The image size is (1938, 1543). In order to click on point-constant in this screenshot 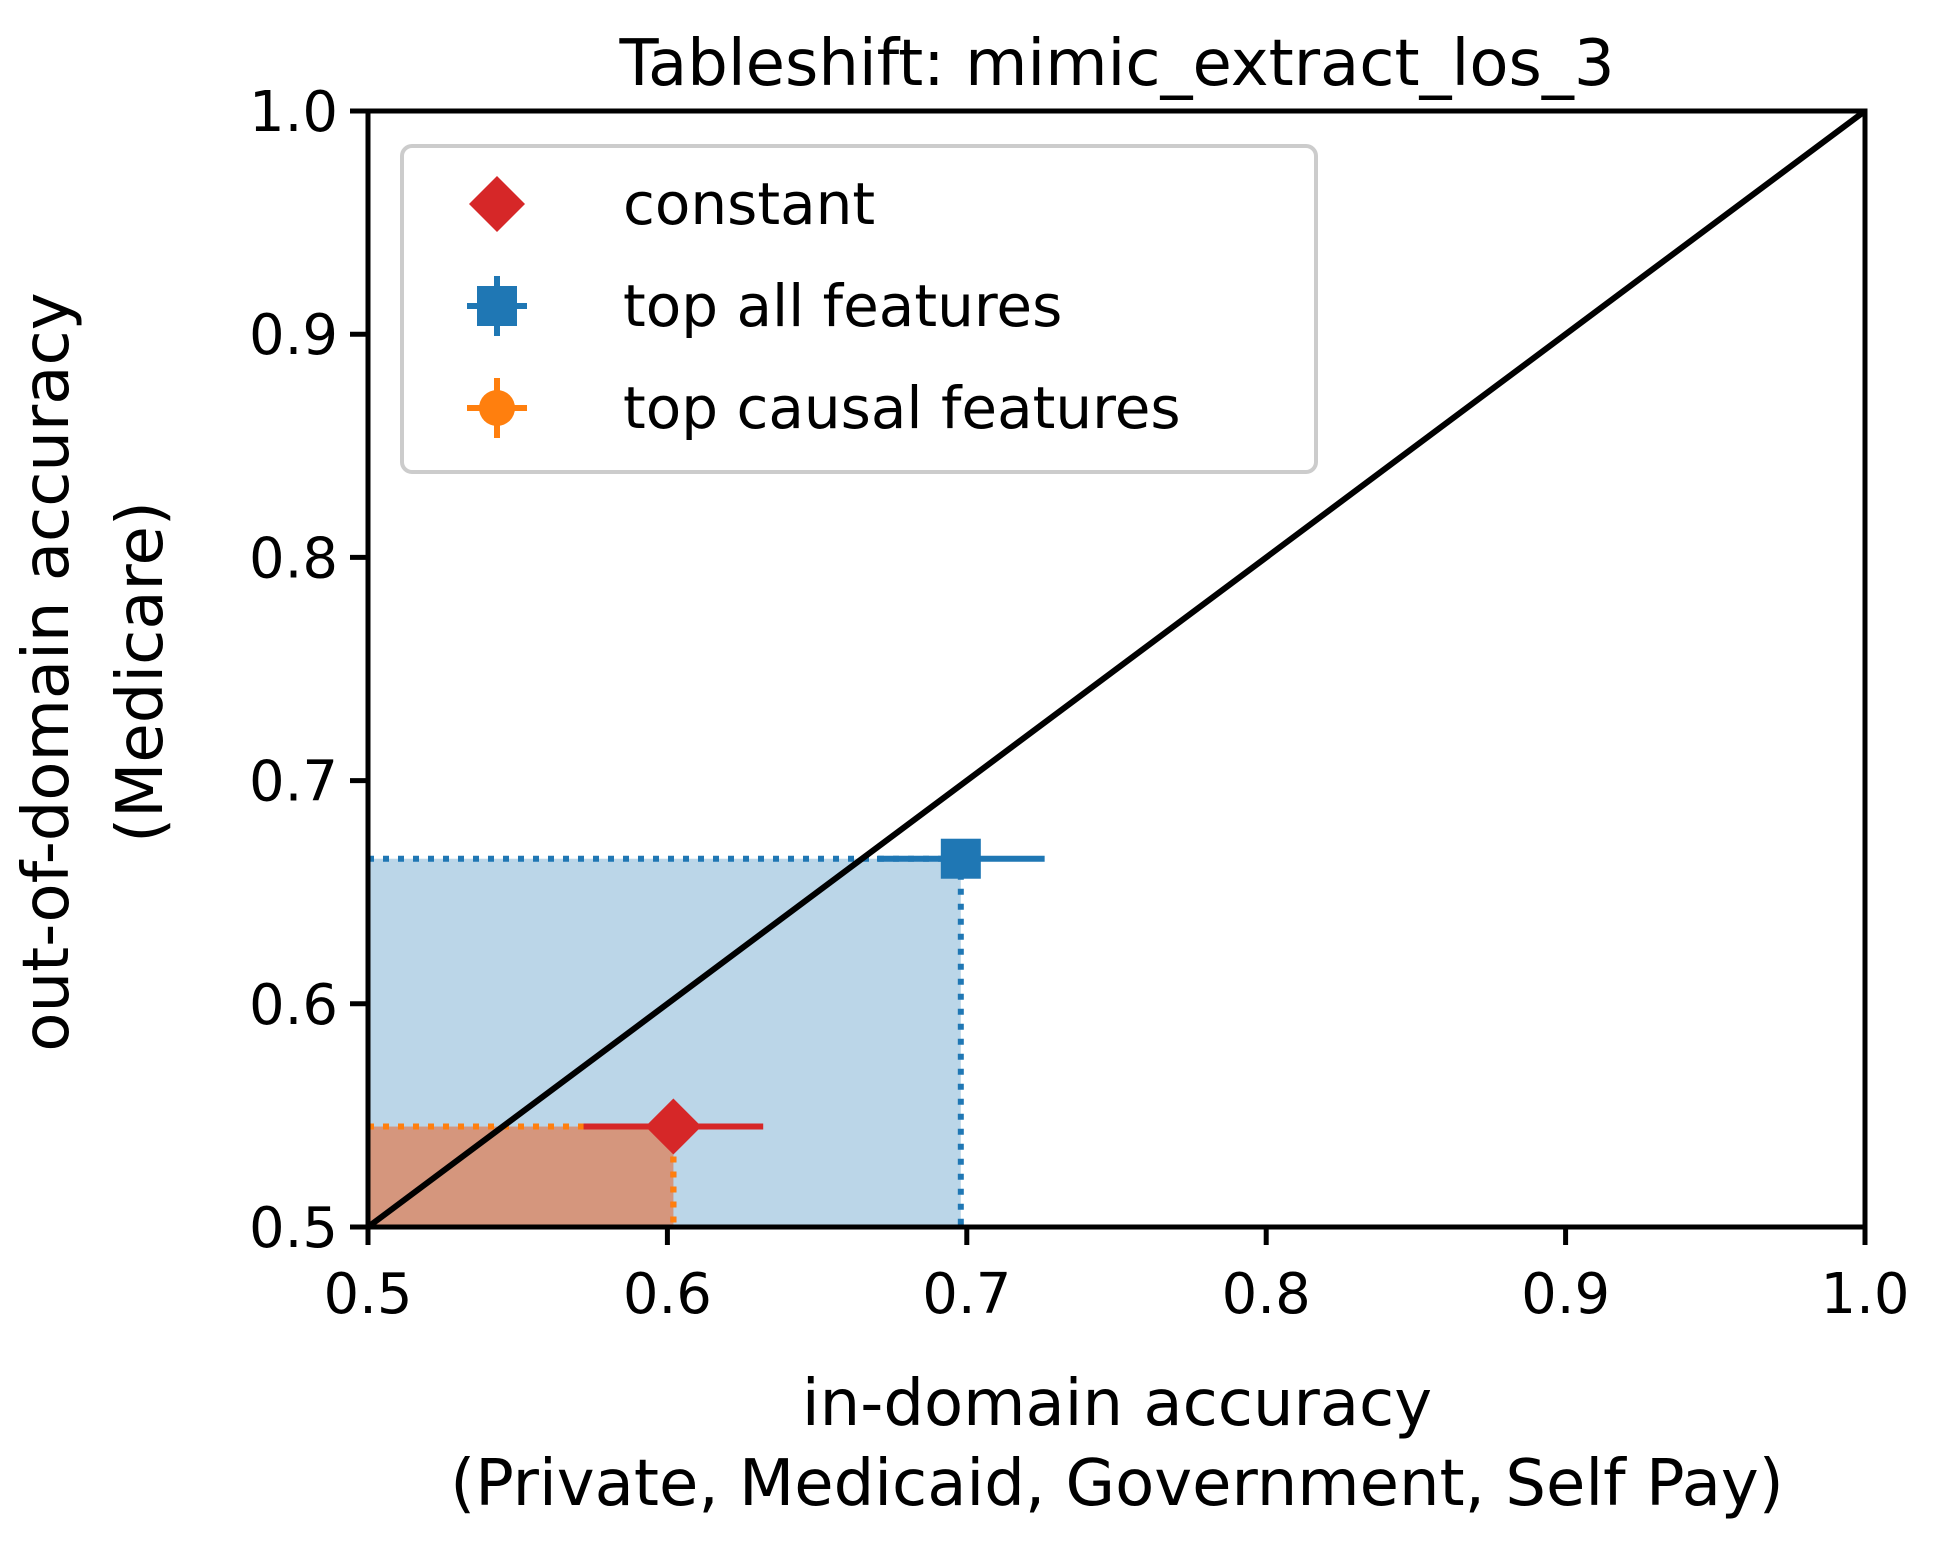, I will do `click(673, 1126)`.